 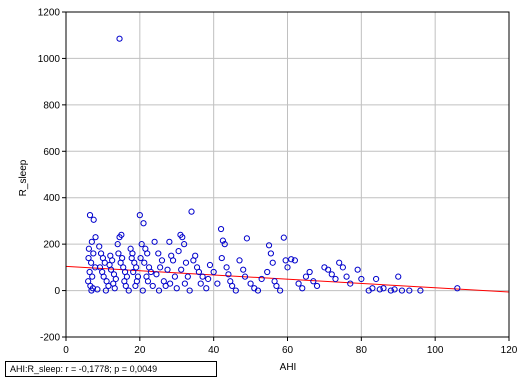 What do you see at coordinates (66, 350) in the screenshot?
I see `x-tick-label: 0` at bounding box center [66, 350].